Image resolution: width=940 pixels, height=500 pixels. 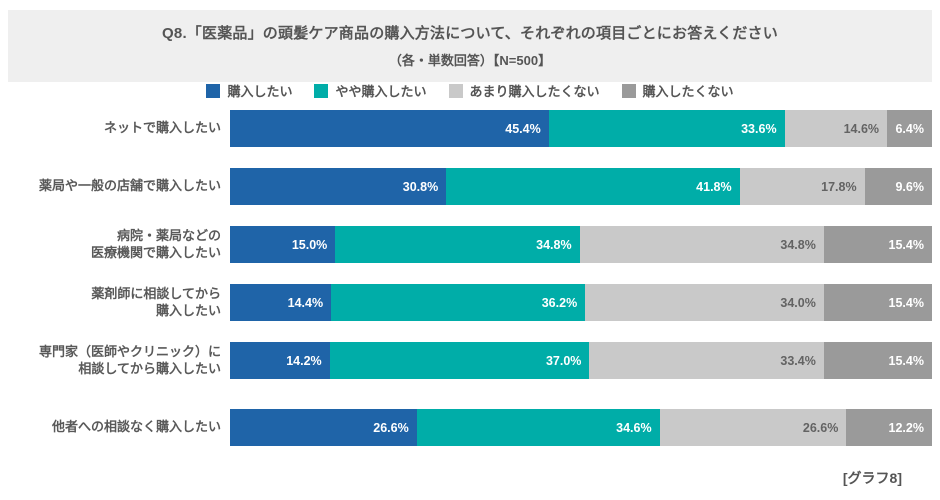 What do you see at coordinates (162, 128) in the screenshot?
I see `category-label: ネットで購入したい` at bounding box center [162, 128].